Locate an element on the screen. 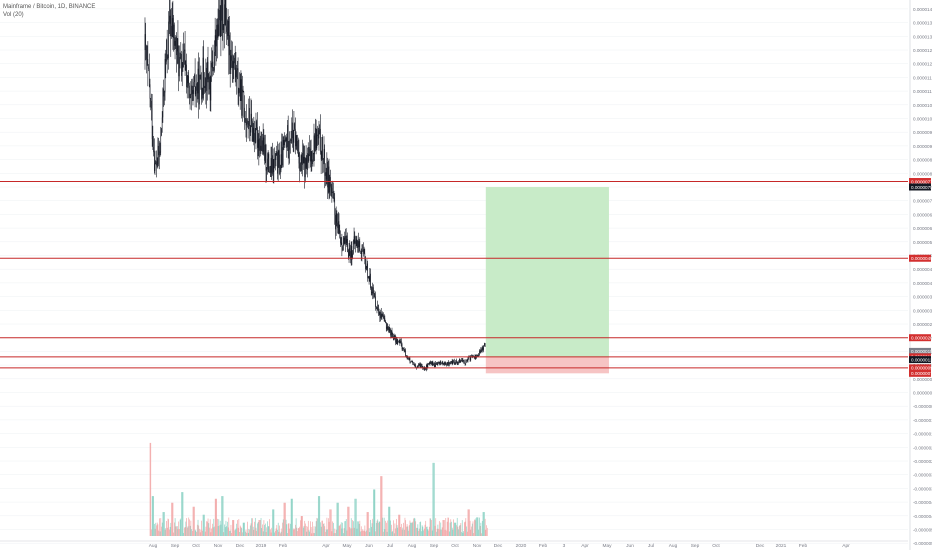 The height and width of the screenshot is (555, 932). x-tick-label: Jul is located at coordinates (390, 546).